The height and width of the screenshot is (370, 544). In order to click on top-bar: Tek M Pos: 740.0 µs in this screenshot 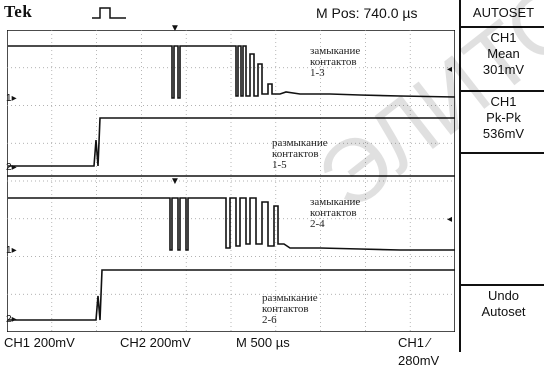, I will do `click(230, 11)`.